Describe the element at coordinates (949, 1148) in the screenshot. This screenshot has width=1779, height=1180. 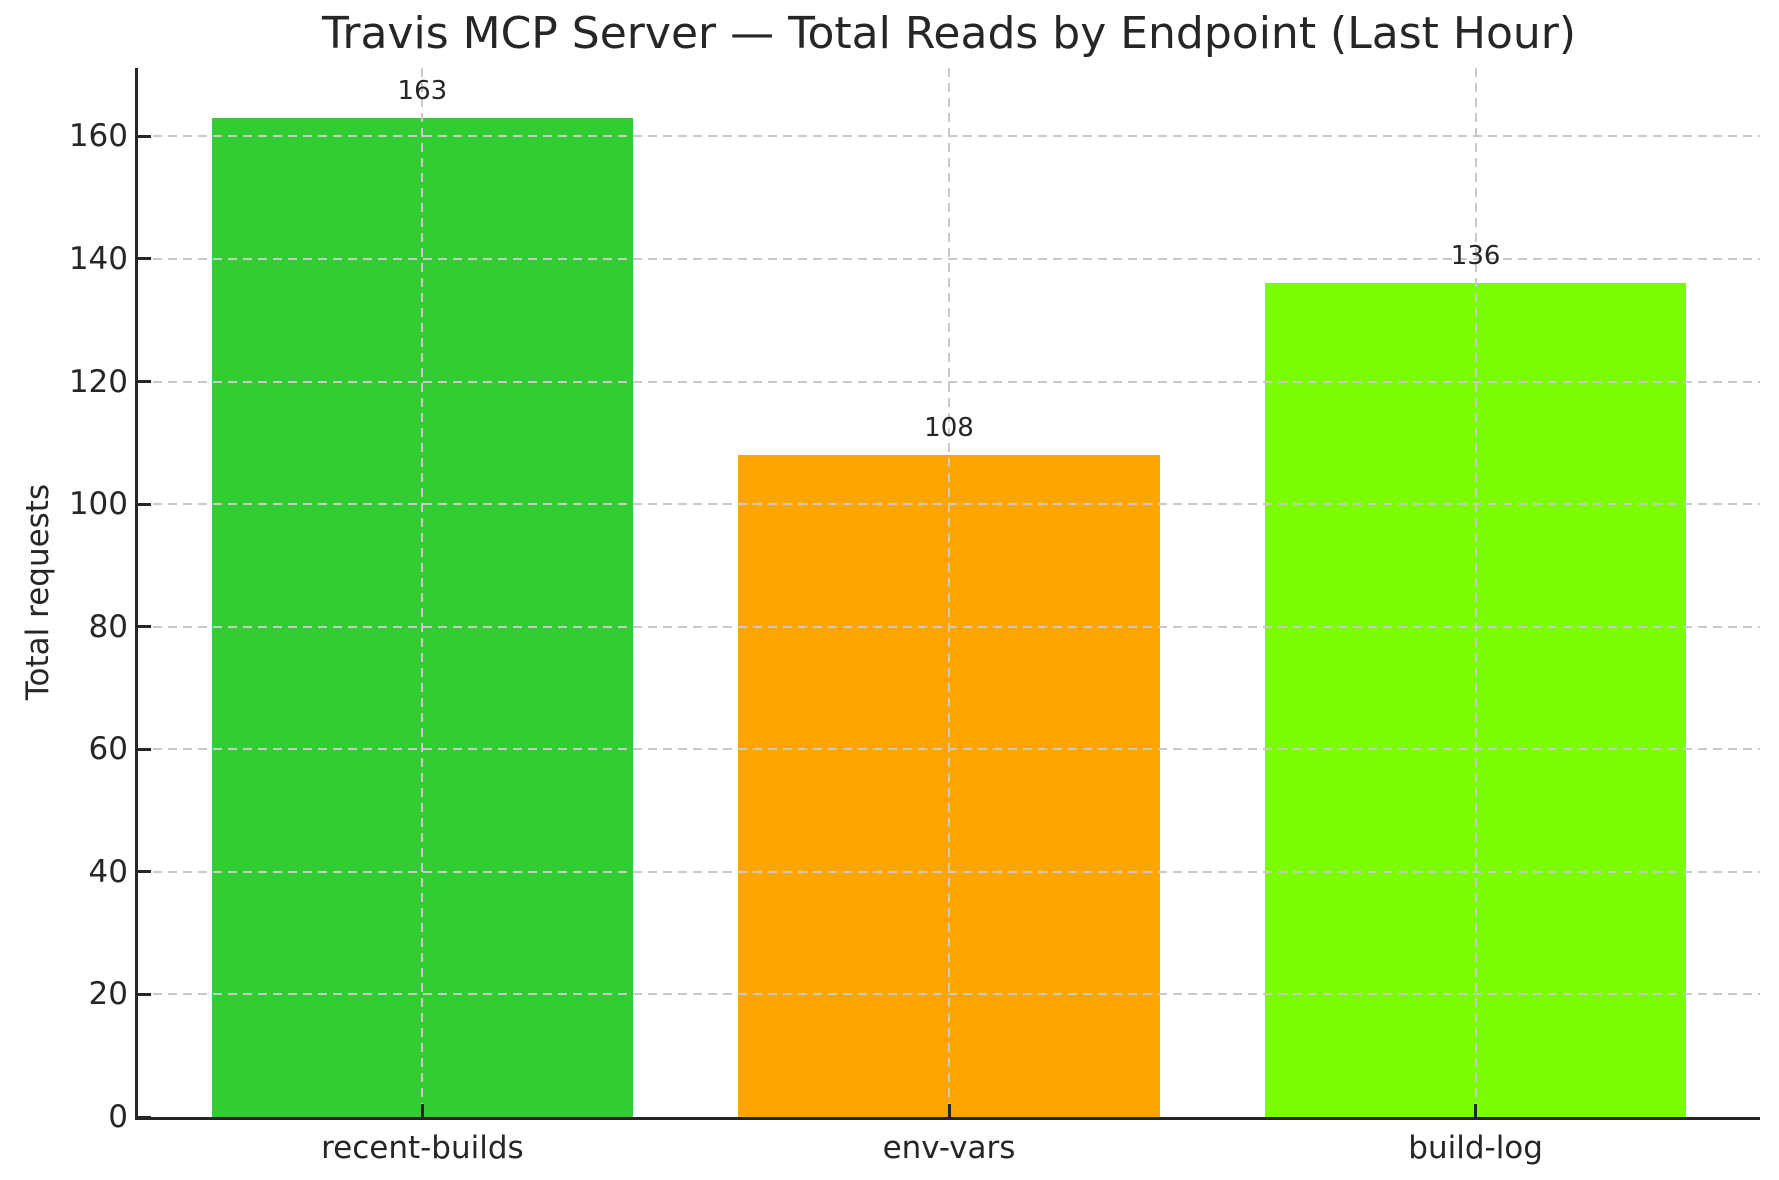
I see `x-tick-label: env-vars` at that location.